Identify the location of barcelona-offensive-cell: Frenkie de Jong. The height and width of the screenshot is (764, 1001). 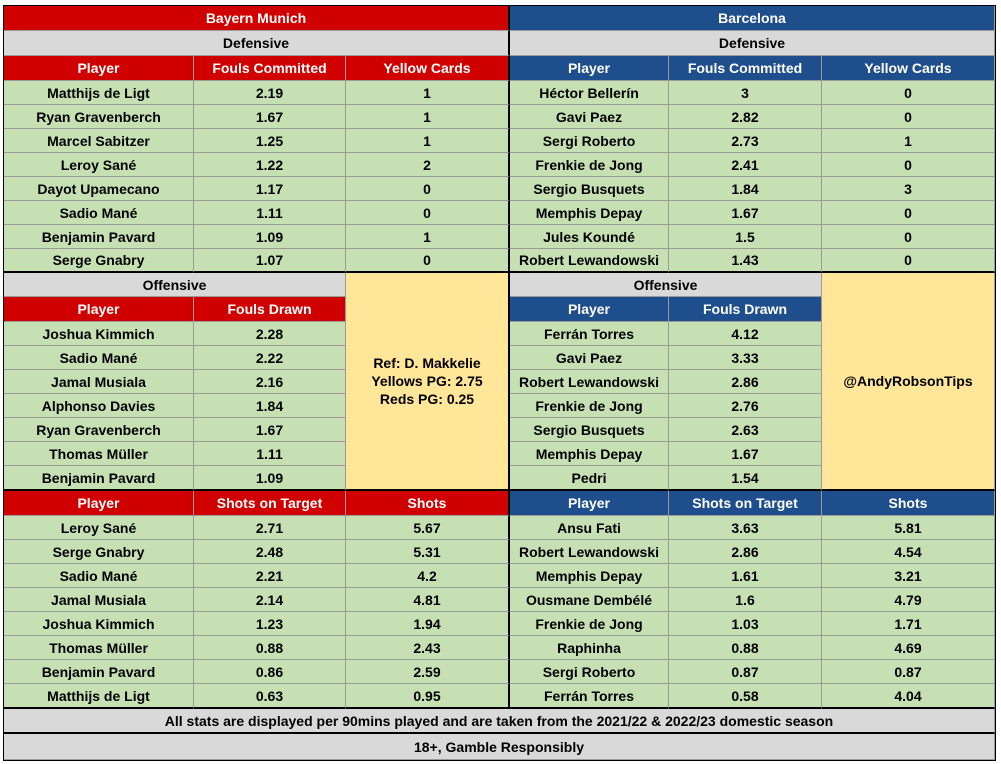
(589, 406).